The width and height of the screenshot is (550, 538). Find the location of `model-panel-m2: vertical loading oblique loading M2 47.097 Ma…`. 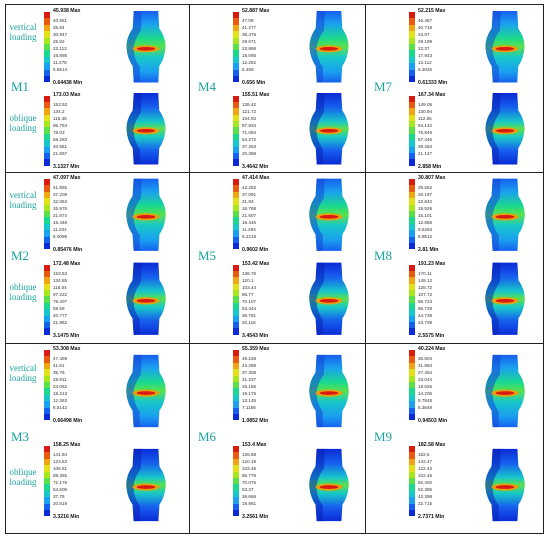

model-panel-m2: vertical loading oblique loading M2 47.097 Ma… is located at coordinates (96, 256).